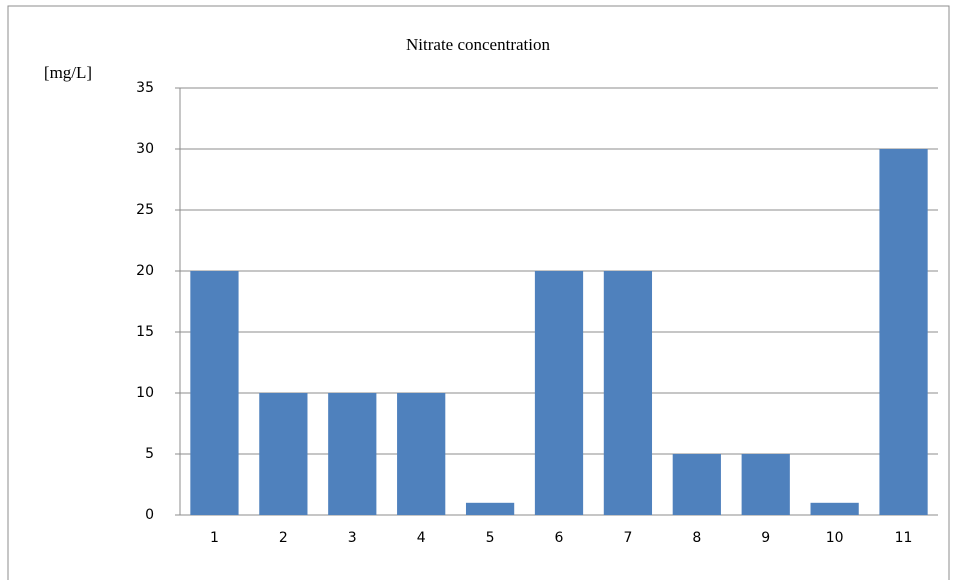 The width and height of the screenshot is (956, 580). I want to click on y-tick-label: 35, so click(145, 88).